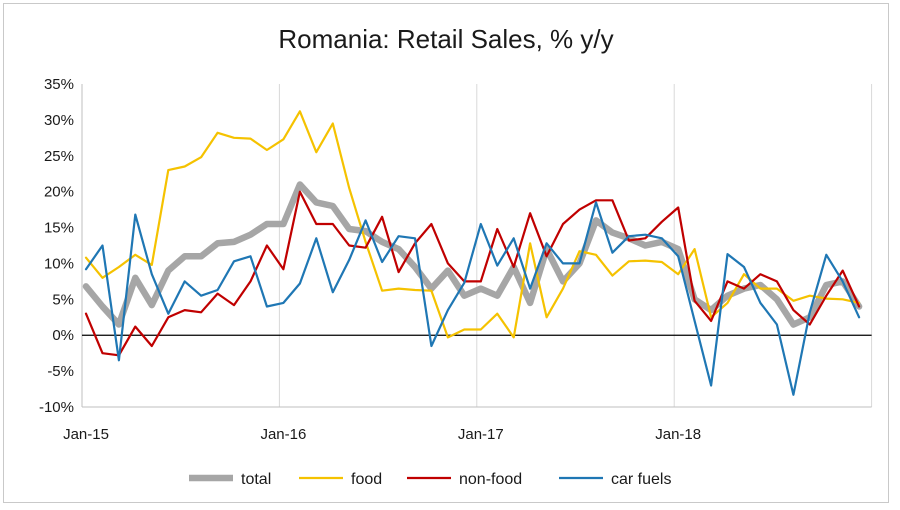 The image size is (900, 510). What do you see at coordinates (430, 479) in the screenshot?
I see `legend: total food non-food car fuels` at bounding box center [430, 479].